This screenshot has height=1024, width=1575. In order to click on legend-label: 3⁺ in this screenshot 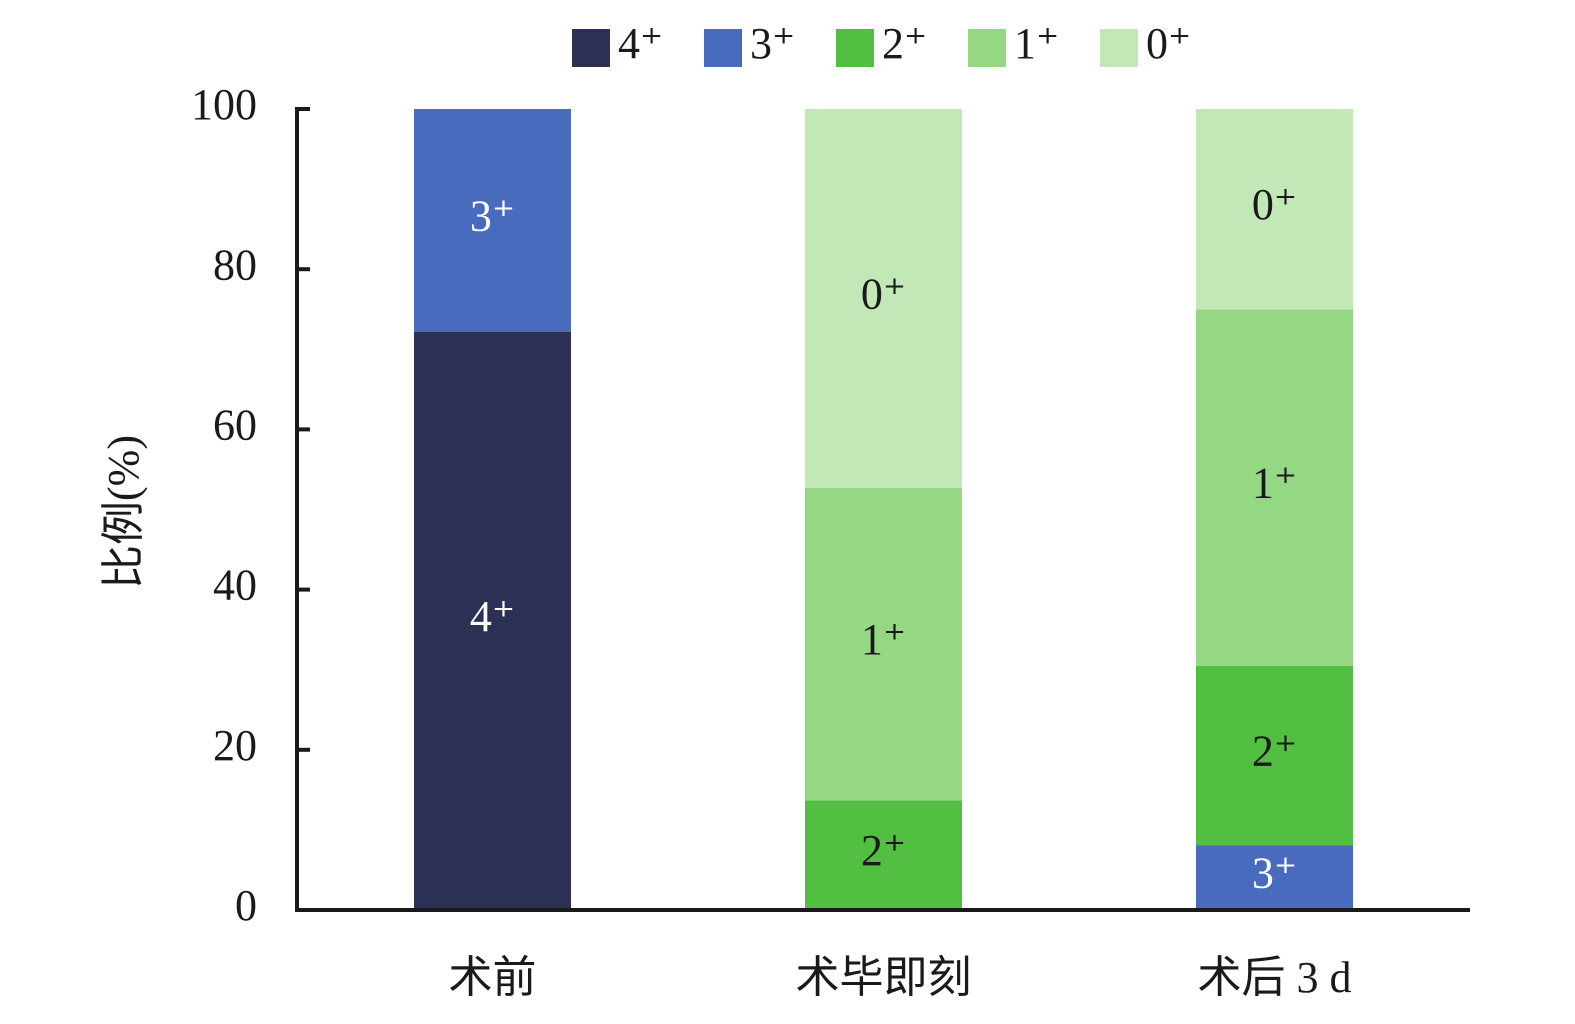, I will do `click(772, 43)`.